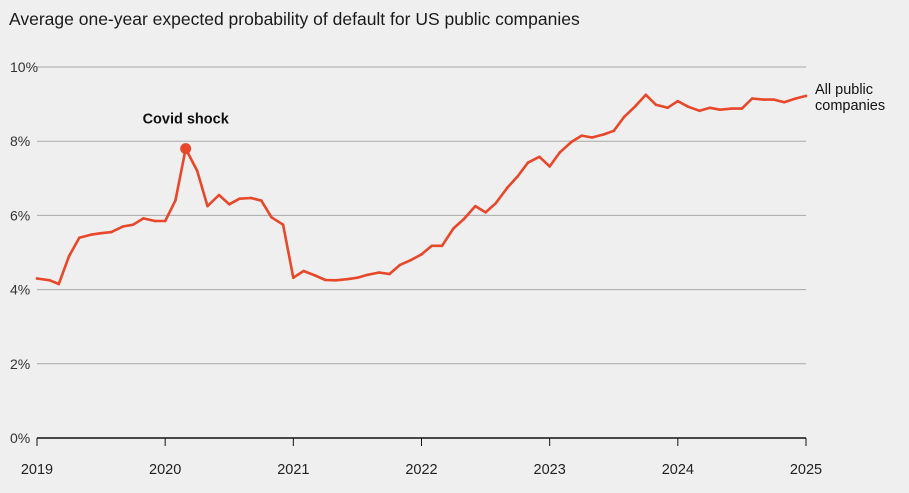 Image resolution: width=909 pixels, height=493 pixels. What do you see at coordinates (844, 90) in the screenshot?
I see `series-label-line: All public` at bounding box center [844, 90].